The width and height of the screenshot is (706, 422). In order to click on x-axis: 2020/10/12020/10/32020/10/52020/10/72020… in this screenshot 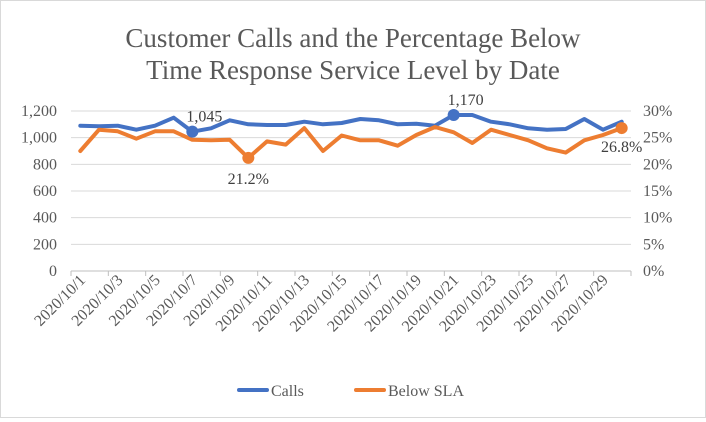, I will do `click(331, 303)`.